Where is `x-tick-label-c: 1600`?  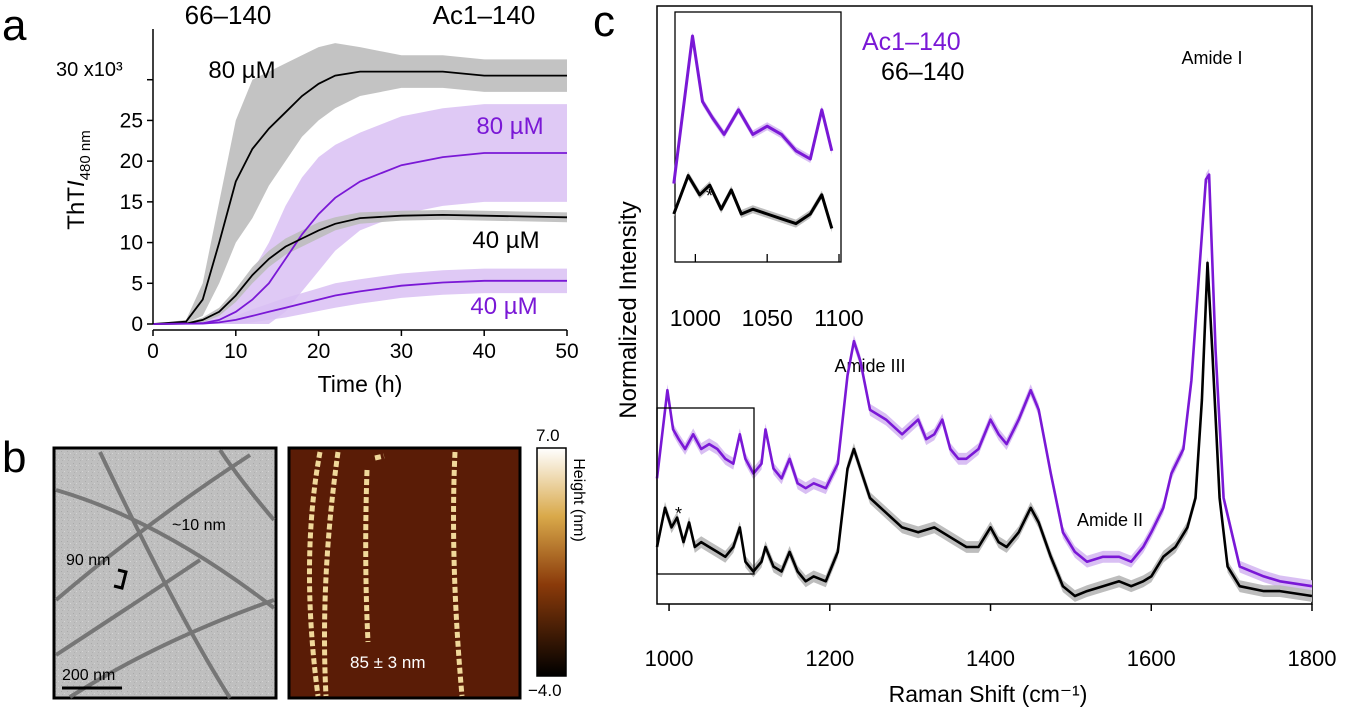
x-tick-label-c: 1600 is located at coordinates (1151, 658).